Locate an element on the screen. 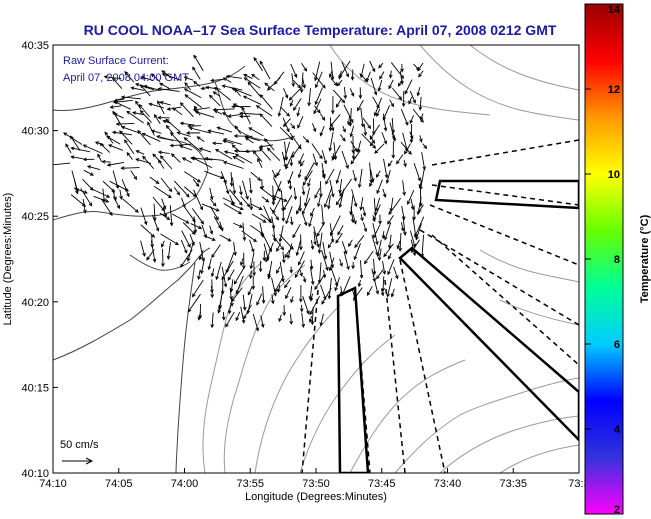  colorbar-tick-label: 10 is located at coordinates (614, 175).